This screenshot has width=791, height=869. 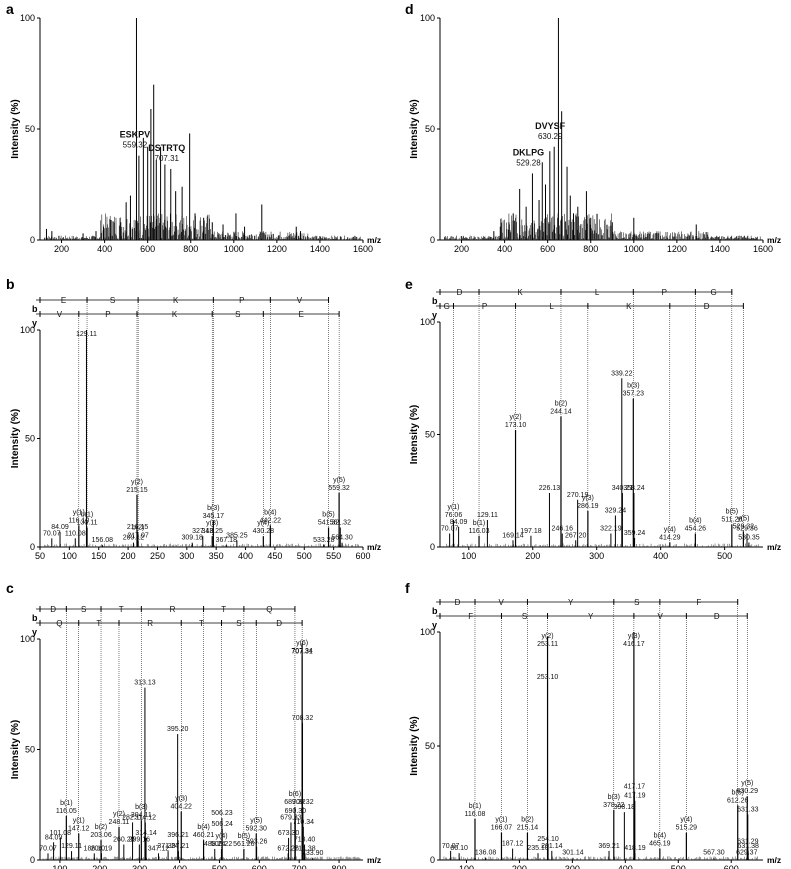 I want to click on y-tick-label: 100, so click(x=427, y=18).